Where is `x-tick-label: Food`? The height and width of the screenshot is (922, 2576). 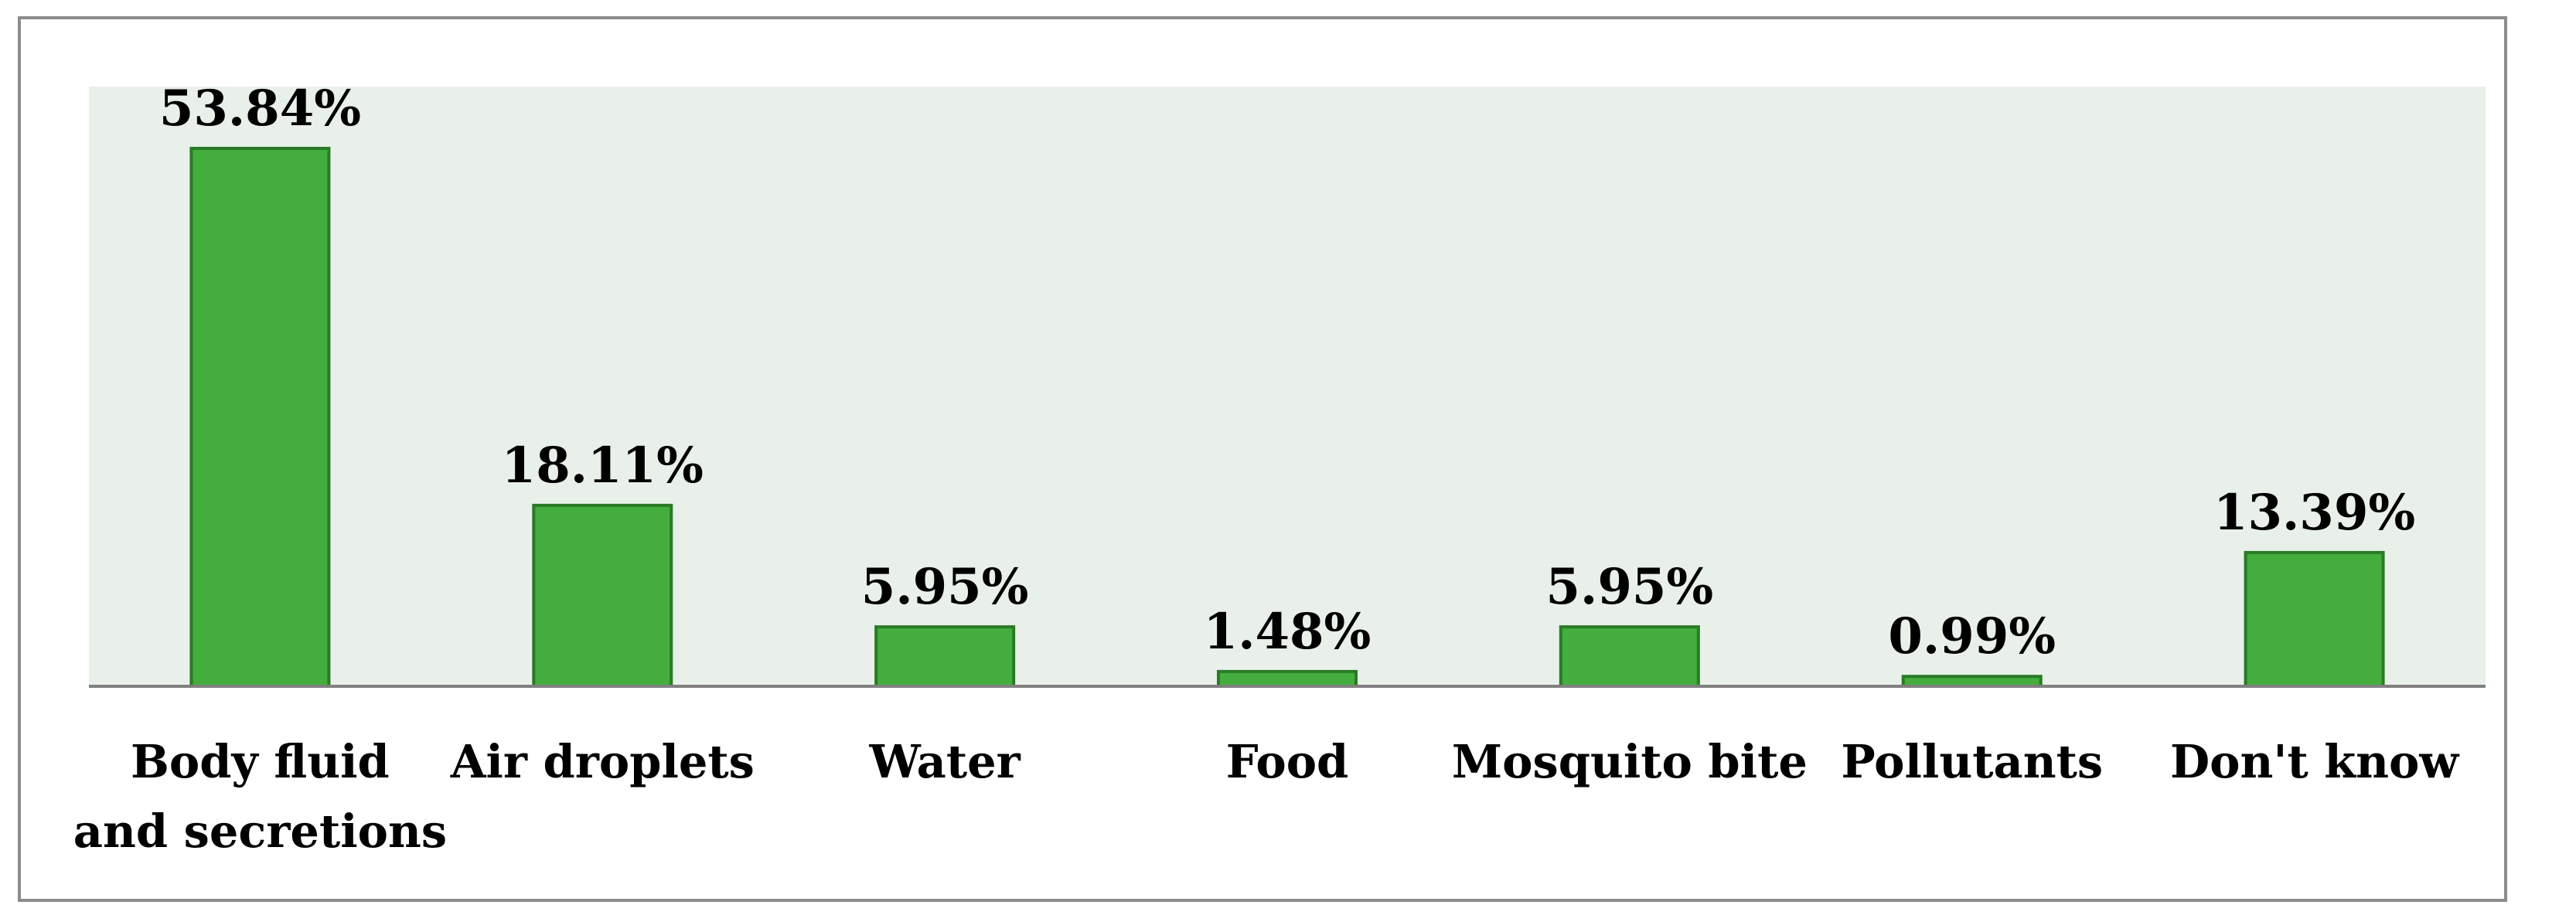 x-tick-label: Food is located at coordinates (1287, 762).